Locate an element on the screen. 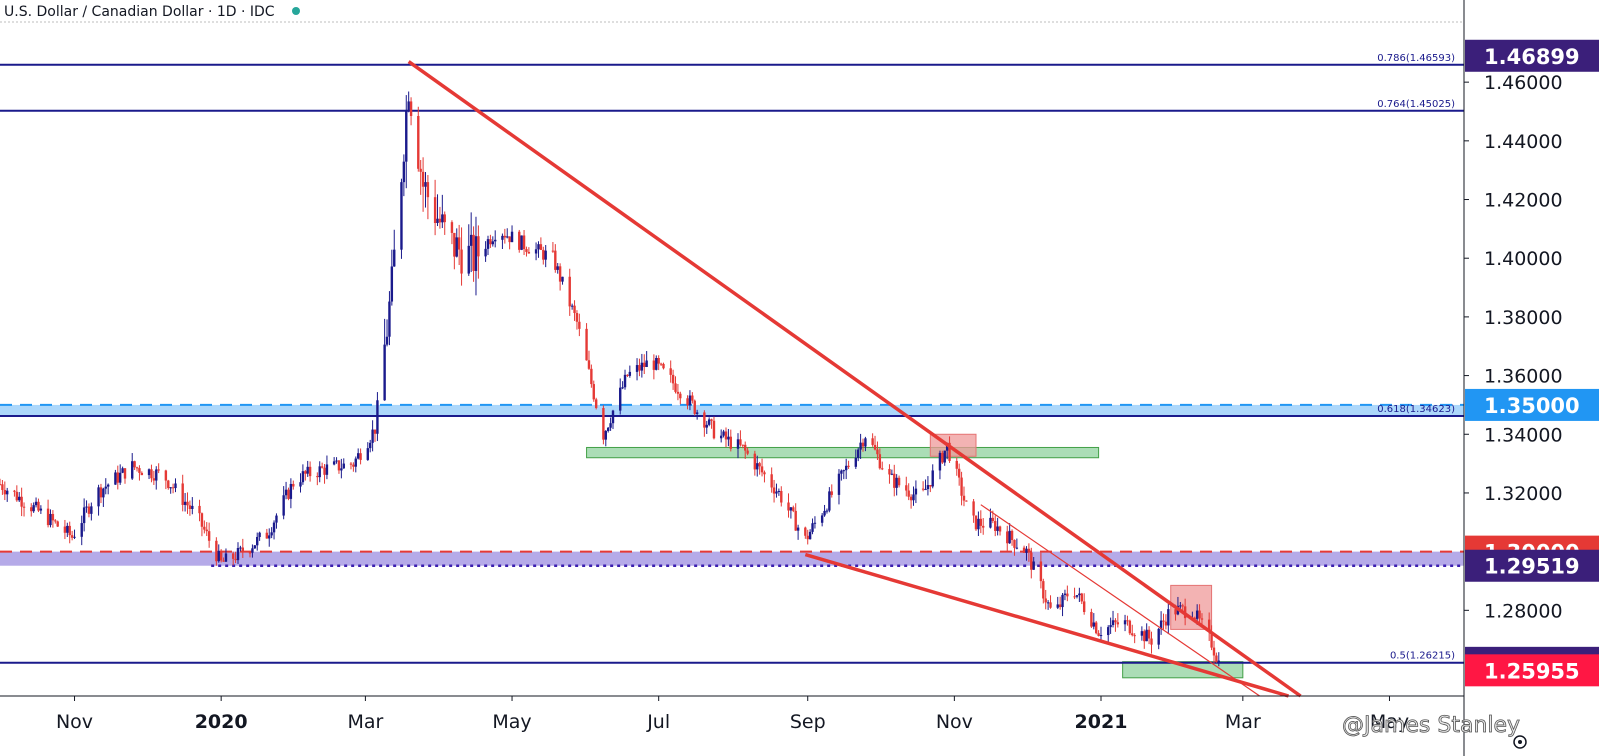  x-tick-label-0: Nov is located at coordinates (74, 722).